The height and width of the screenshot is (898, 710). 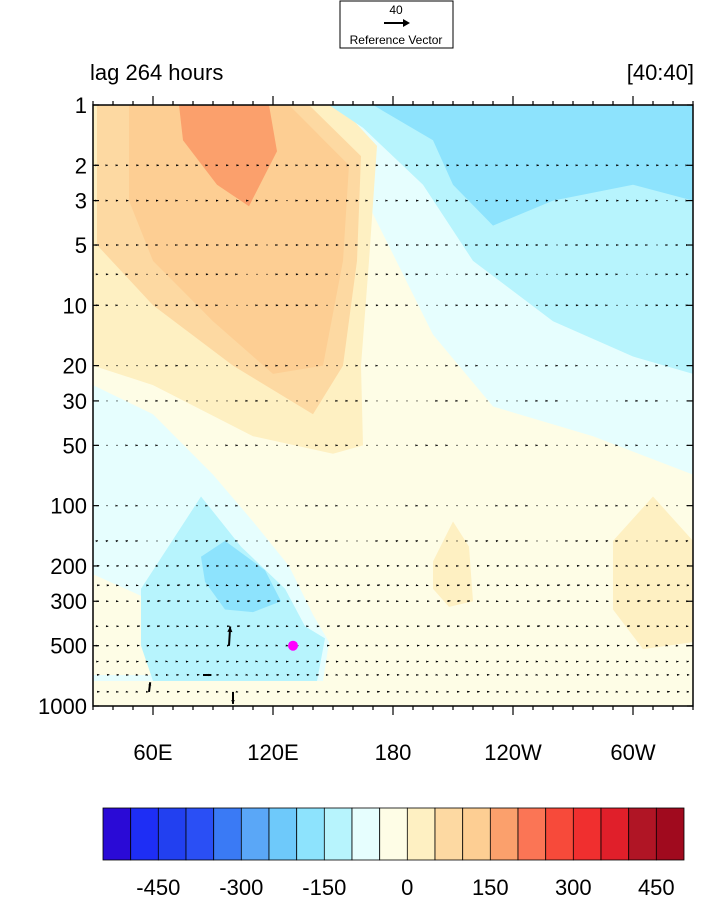 What do you see at coordinates (75, 305) in the screenshot?
I see `y-tick-label: 10` at bounding box center [75, 305].